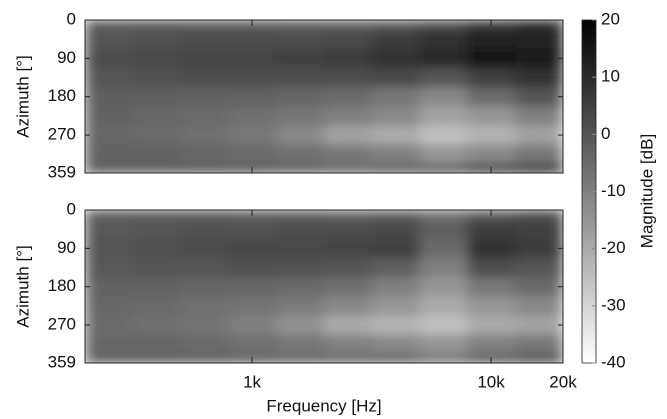  What do you see at coordinates (62, 95) in the screenshot?
I see `y-tick-label: 180` at bounding box center [62, 95].